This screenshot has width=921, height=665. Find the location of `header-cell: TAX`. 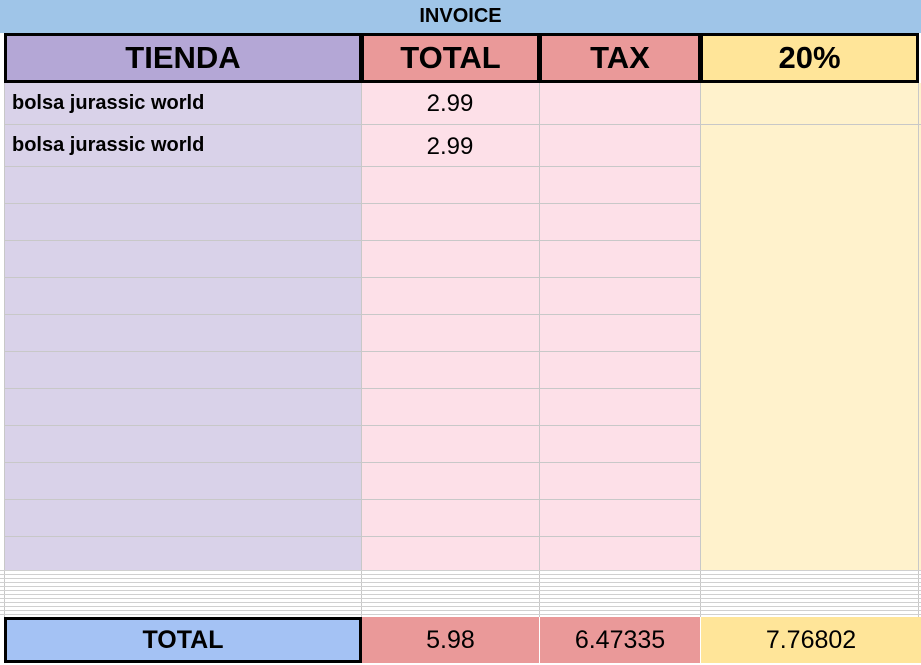

header-cell: TAX is located at coordinates (620, 58).